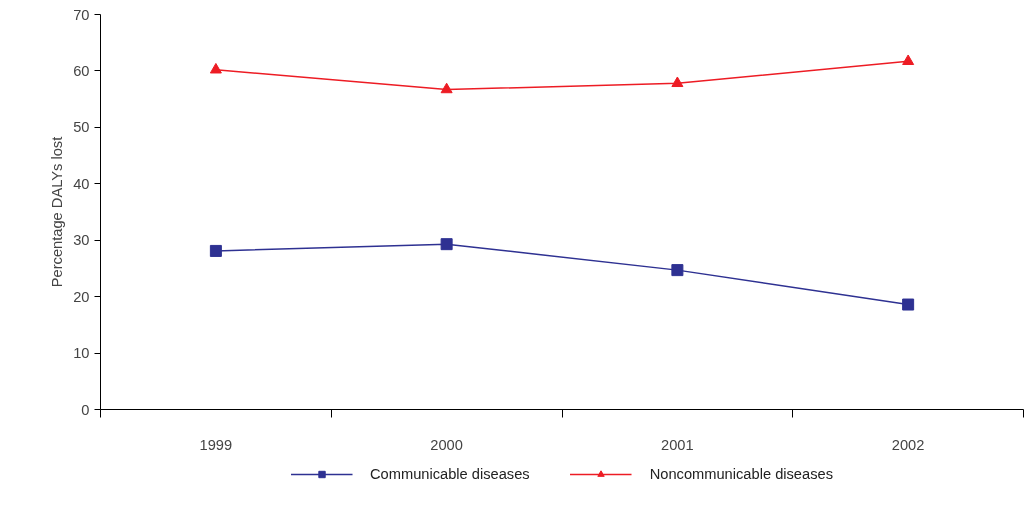 The image size is (1027, 520). Describe the element at coordinates (81, 240) in the screenshot. I see `y-tick-label: 30` at that location.